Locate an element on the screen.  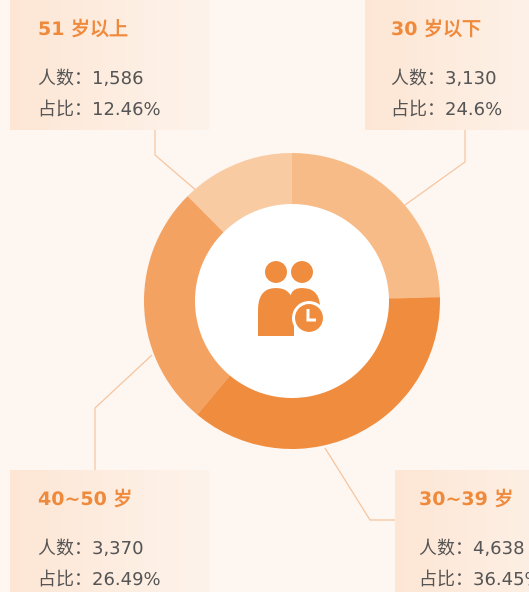
share-label-text: 12.46% is located at coordinates (126, 109).